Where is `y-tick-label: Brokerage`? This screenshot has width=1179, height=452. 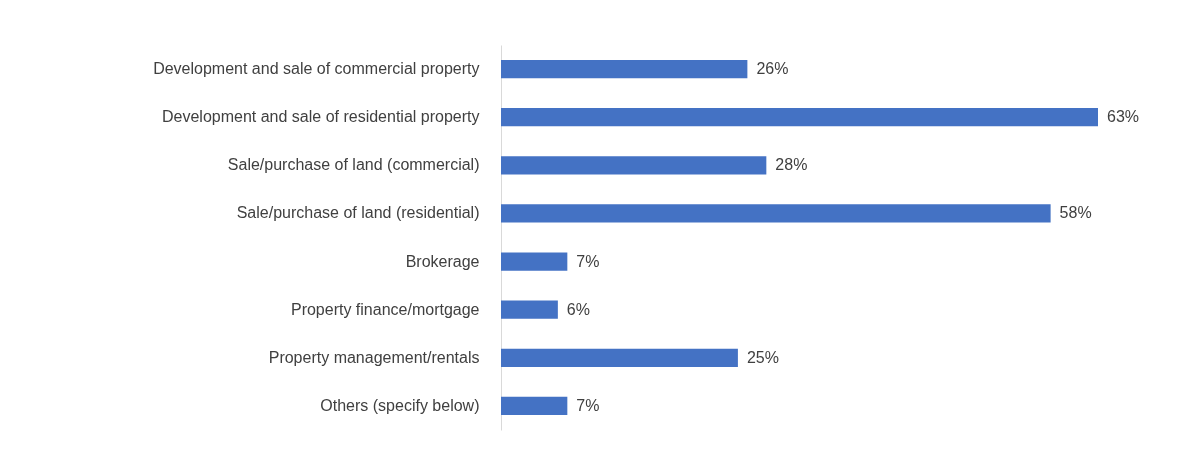
y-tick-label: Brokerage is located at coordinates (442, 261).